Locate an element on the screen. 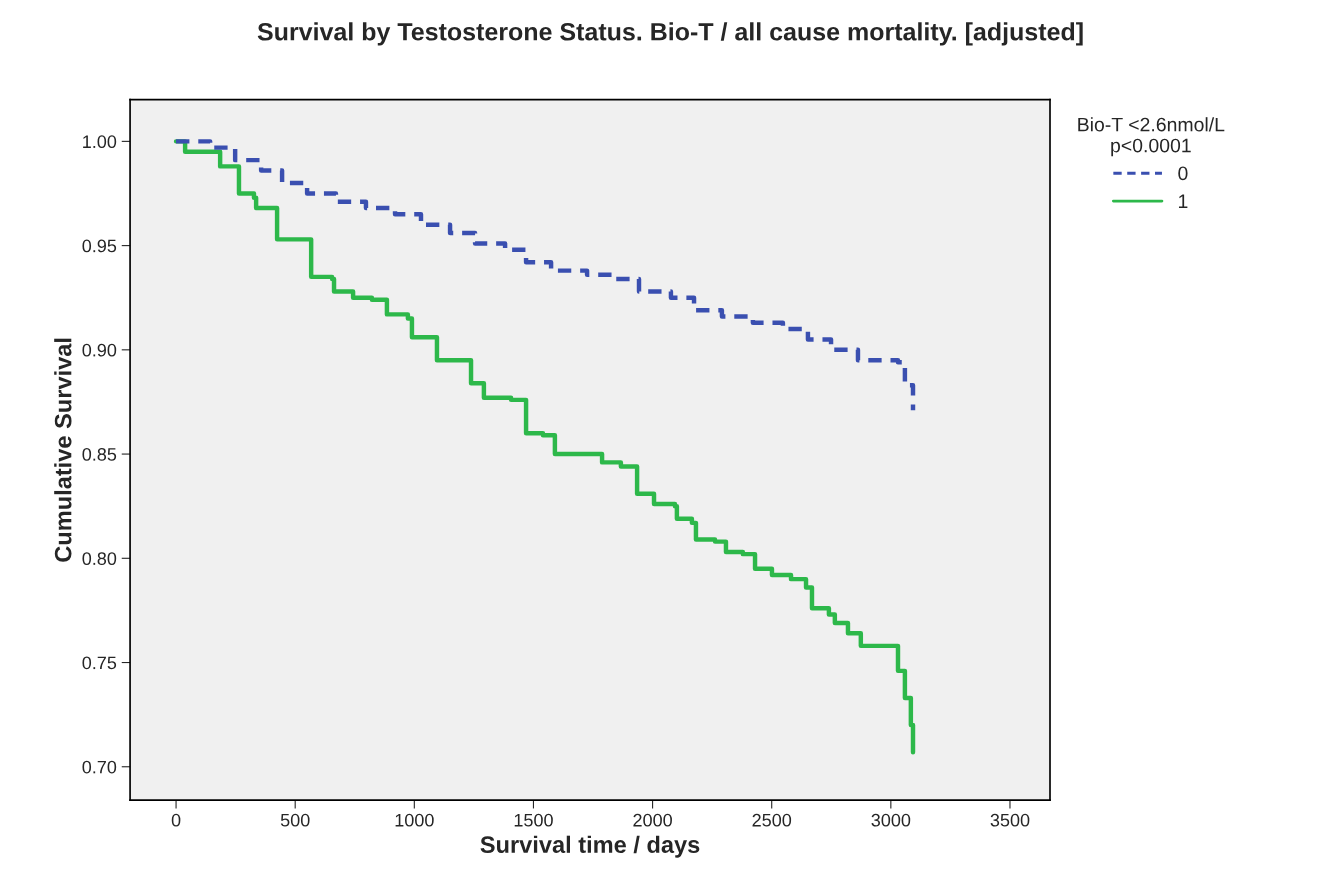  y-tick-label: 0.70 is located at coordinates (99, 767).